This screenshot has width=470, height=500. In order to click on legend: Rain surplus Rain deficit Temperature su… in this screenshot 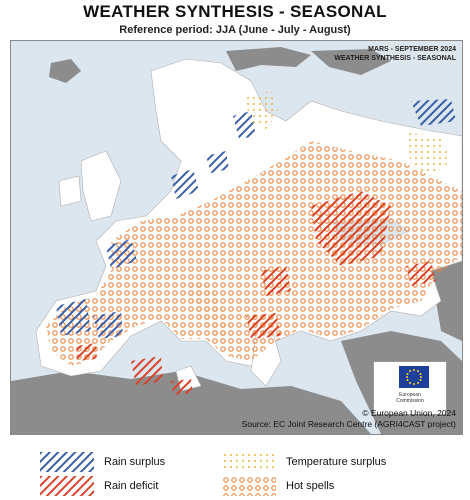, I will do `click(235, 470)`.